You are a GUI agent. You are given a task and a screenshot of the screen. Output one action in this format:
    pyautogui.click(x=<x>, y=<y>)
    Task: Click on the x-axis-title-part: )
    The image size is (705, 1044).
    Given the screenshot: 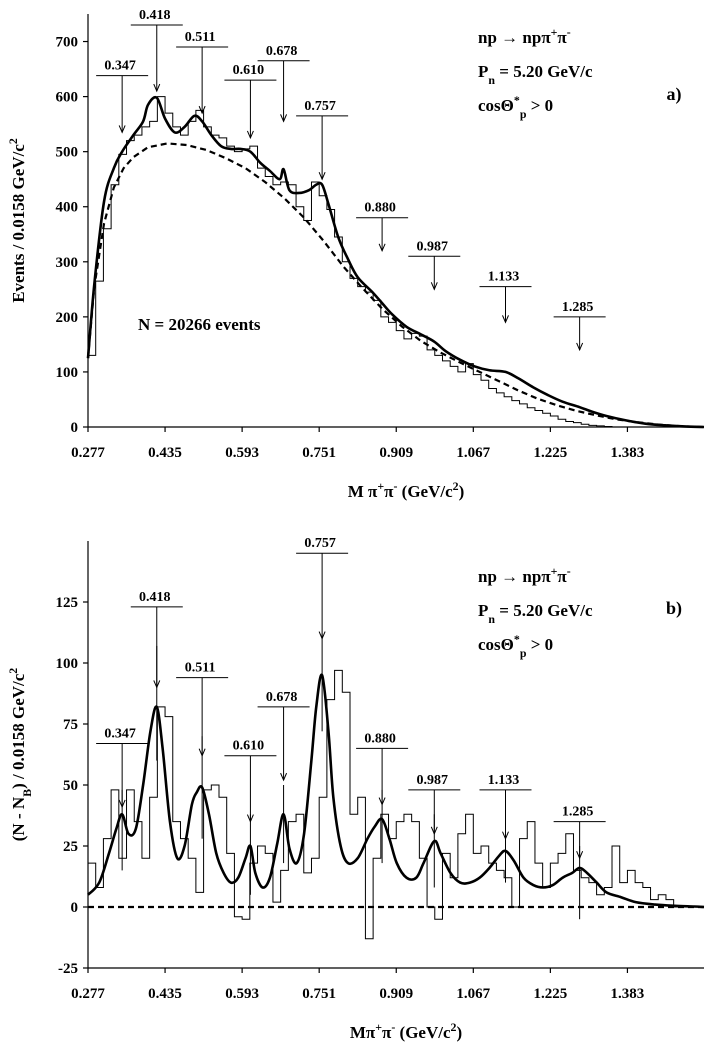 What is the action you would take?
    pyautogui.click(x=462, y=491)
    